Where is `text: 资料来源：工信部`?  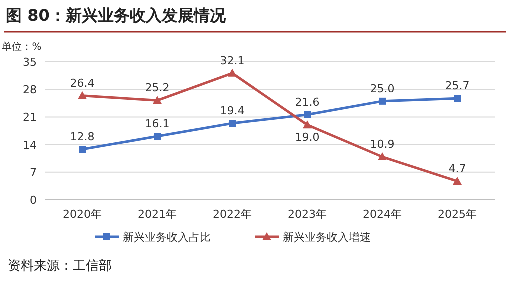
text: 资料来源：工信部 is located at coordinates (60, 266).